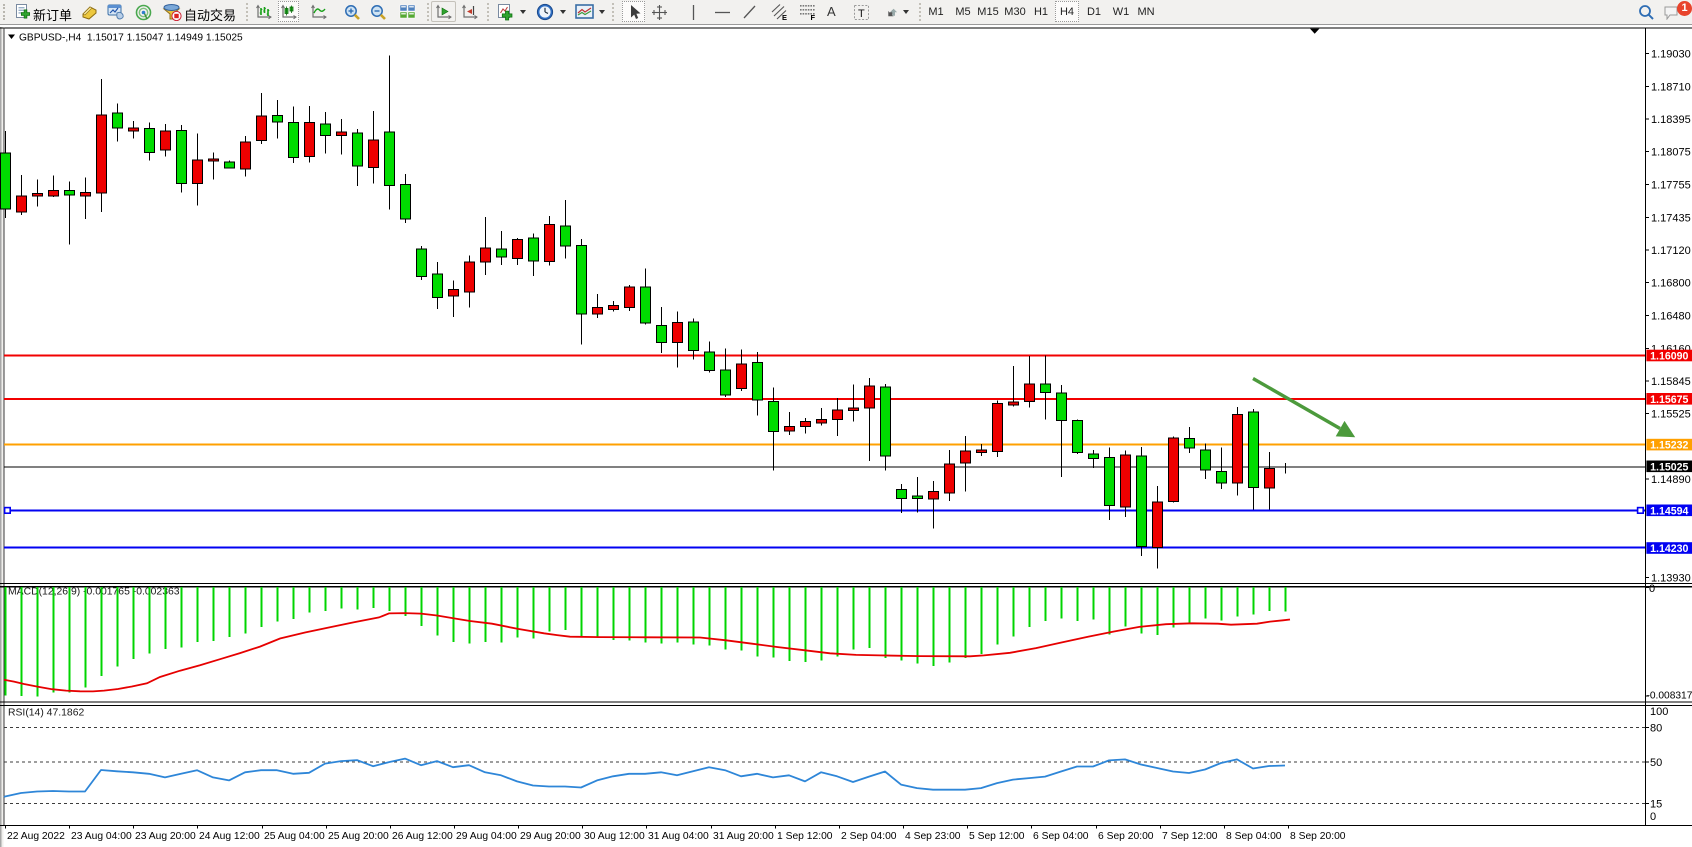 Image resolution: width=1692 pixels, height=847 pixels. What do you see at coordinates (1671, 578) in the screenshot?
I see `svg-text: 1.13930` at bounding box center [1671, 578].